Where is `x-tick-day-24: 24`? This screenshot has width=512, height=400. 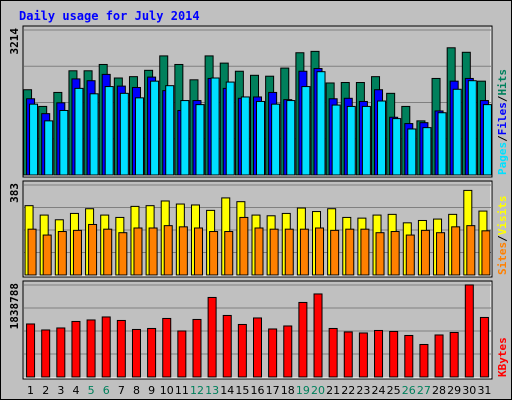
x-tick-day-24: 24 is located at coordinates (379, 390).